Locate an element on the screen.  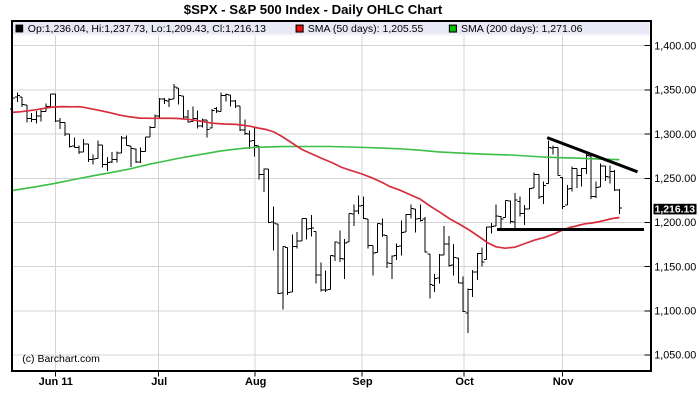
svg-text: Aug is located at coordinates (255, 382).